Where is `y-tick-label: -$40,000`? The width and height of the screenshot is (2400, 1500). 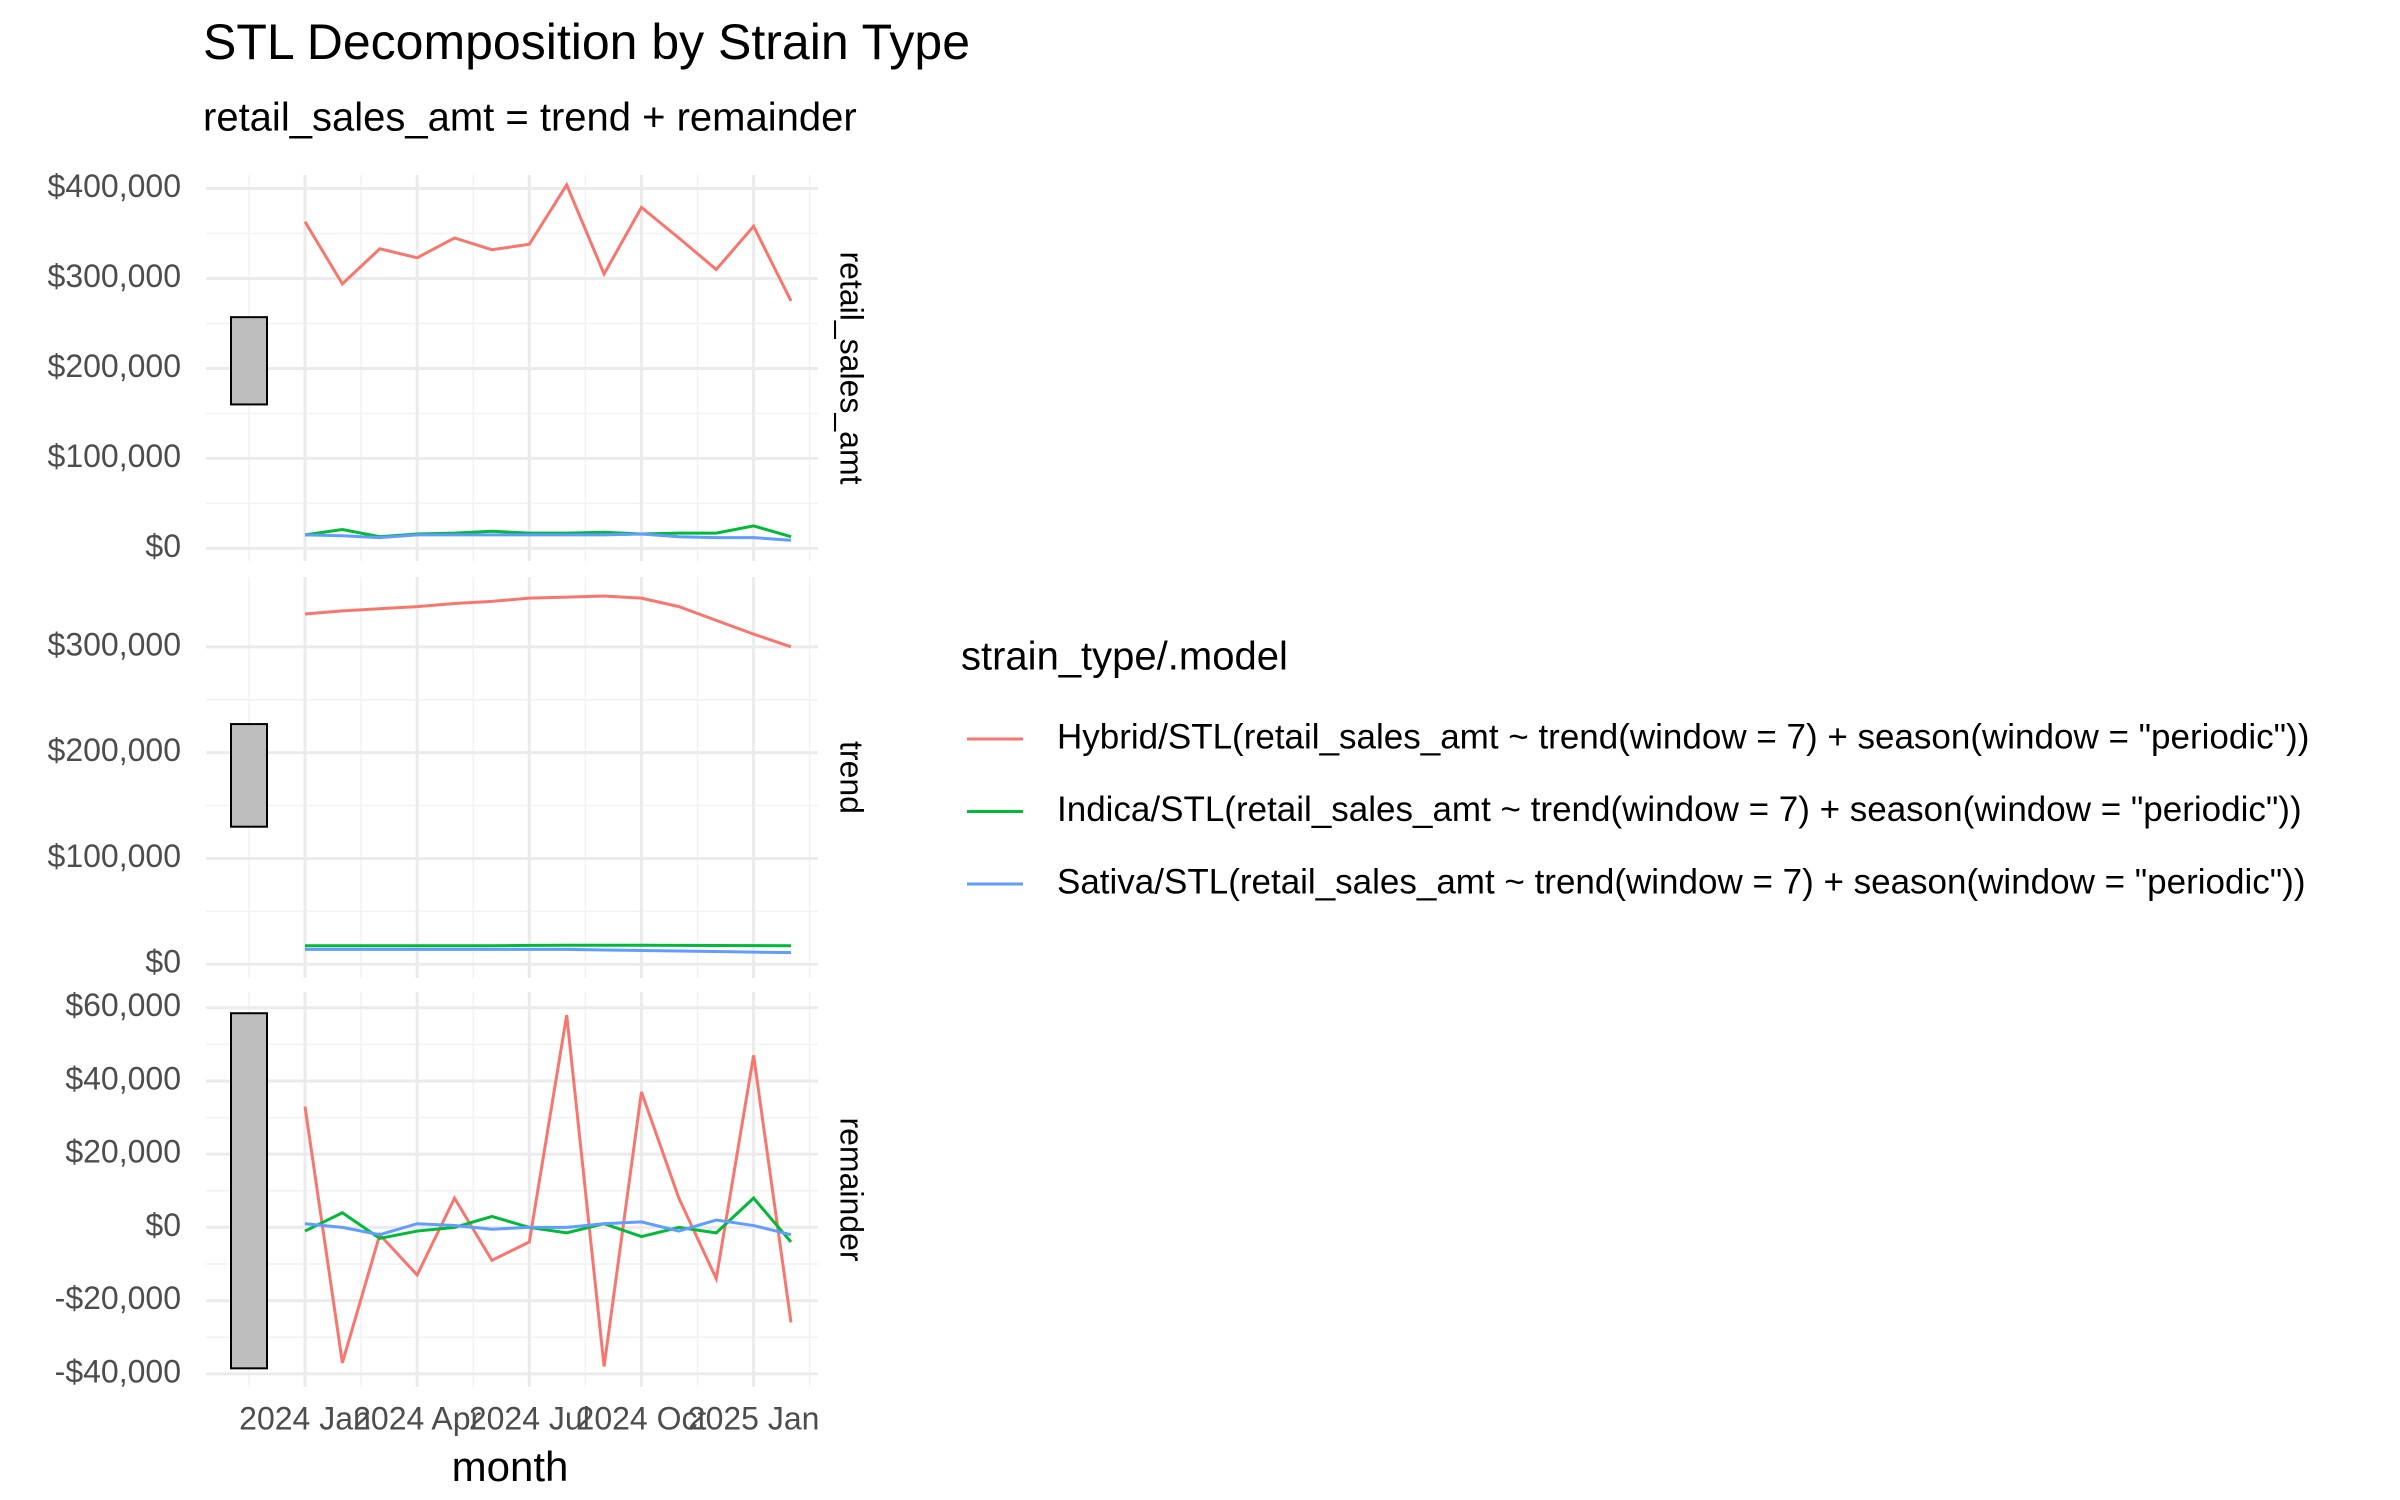
y-tick-label: -$40,000 is located at coordinates (118, 1371).